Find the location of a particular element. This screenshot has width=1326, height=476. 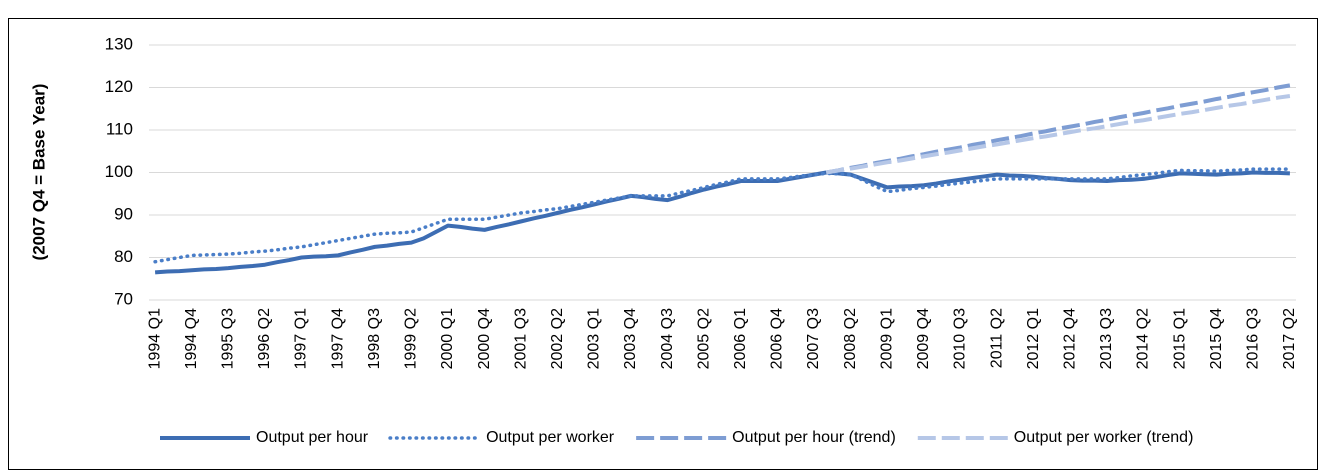

x-tick-label: 1994 Q1 is located at coordinates (154, 338).